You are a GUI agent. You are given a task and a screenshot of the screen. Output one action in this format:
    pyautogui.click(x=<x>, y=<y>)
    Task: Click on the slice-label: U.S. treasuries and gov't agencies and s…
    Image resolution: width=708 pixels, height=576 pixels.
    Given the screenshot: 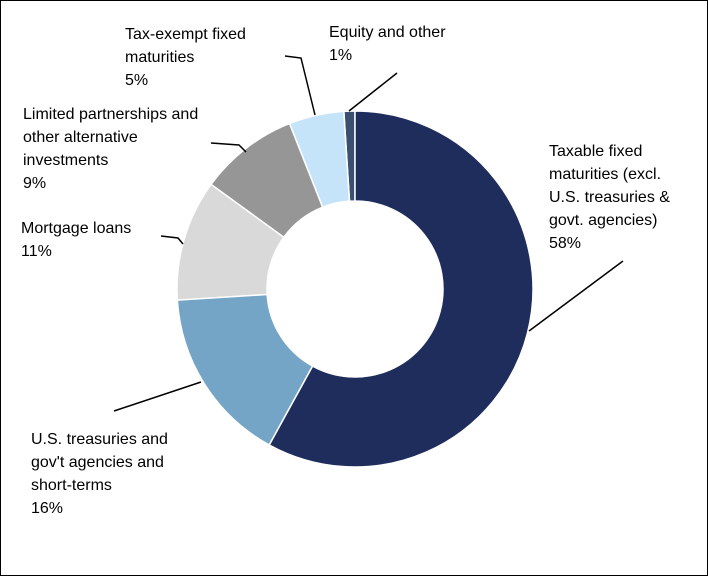 What is the action you would take?
    pyautogui.click(x=116, y=474)
    